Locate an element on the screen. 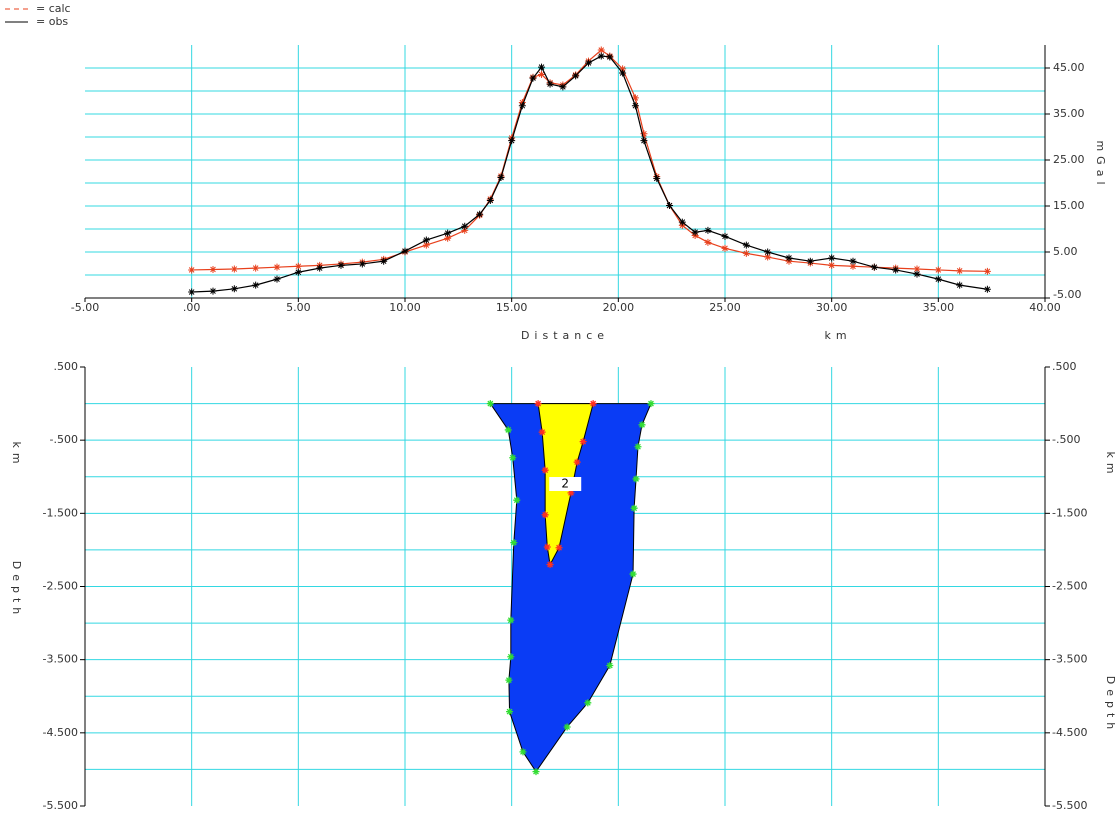 This screenshot has width=1120, height=814. y-tick-label: 5.00 is located at coordinates (1065, 251).